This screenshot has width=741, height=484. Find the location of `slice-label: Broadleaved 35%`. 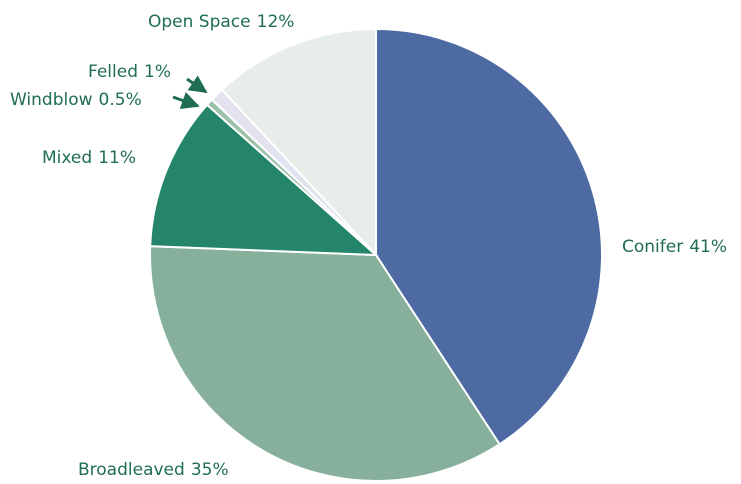

slice-label: Broadleaved 35% is located at coordinates (153, 470).